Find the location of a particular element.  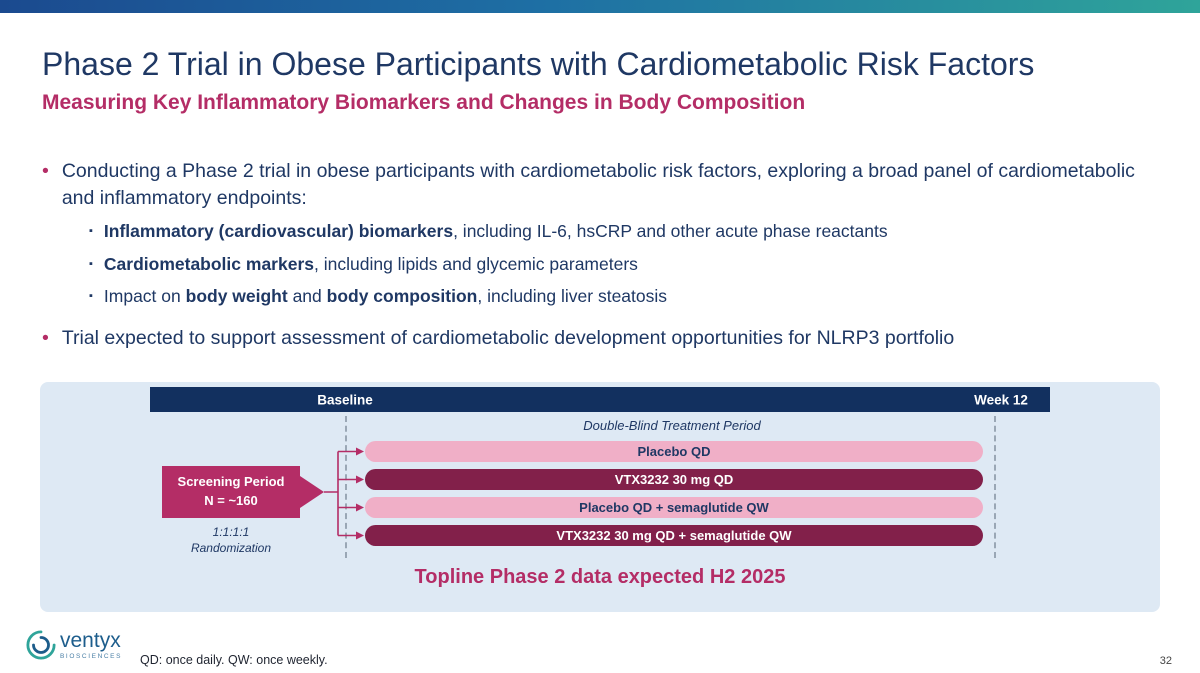

ventyx-logo: ventyx BIOSCIENCES is located at coordinates (74, 645).